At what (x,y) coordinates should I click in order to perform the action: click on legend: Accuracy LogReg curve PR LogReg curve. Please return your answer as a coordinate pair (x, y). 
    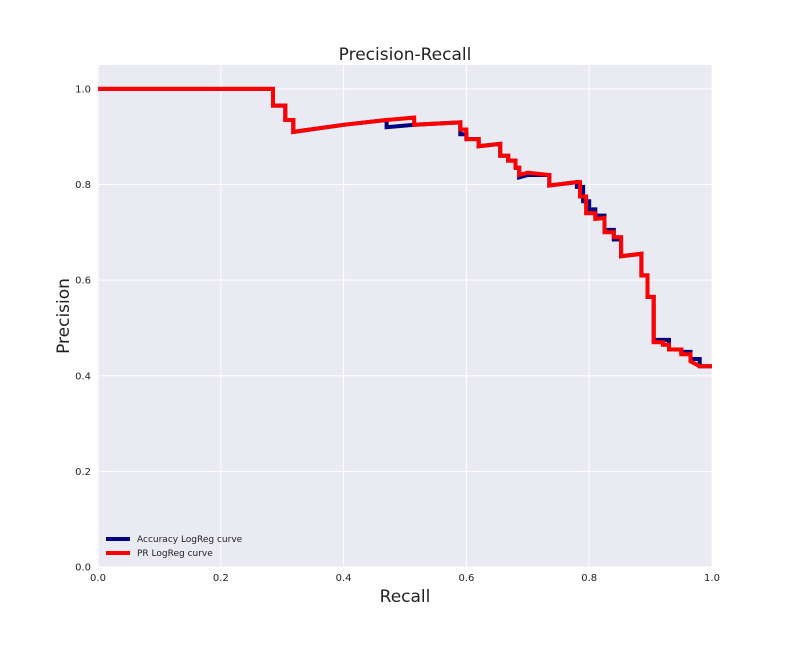
    Looking at the image, I should click on (174, 547).